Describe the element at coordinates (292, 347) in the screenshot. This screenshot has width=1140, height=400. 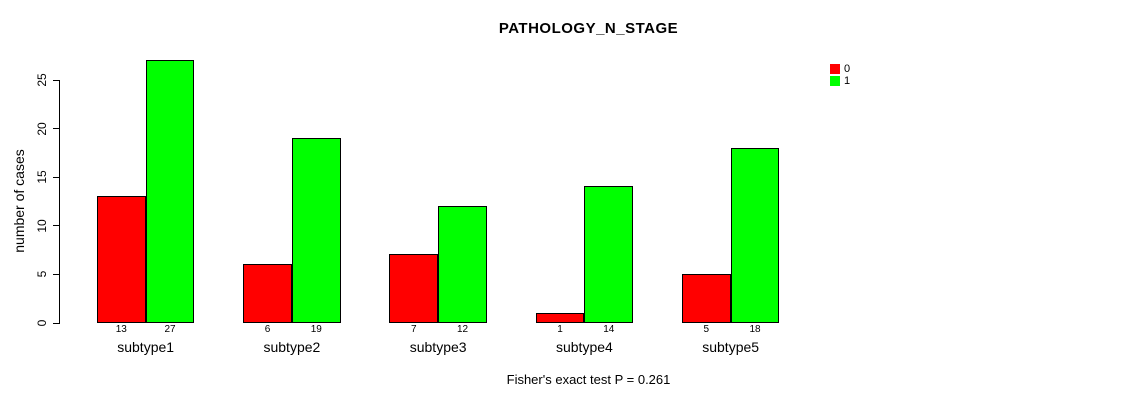
I see `category-label-subtype2: subtype2` at that location.